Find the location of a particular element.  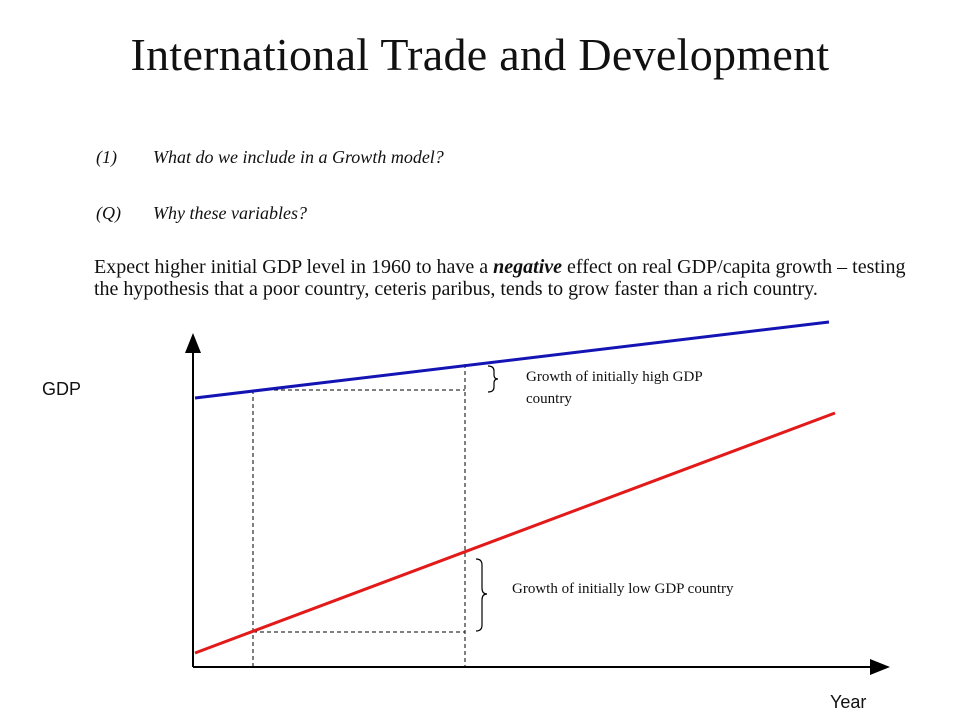

high-growth-label-line2: country is located at coordinates (549, 399).